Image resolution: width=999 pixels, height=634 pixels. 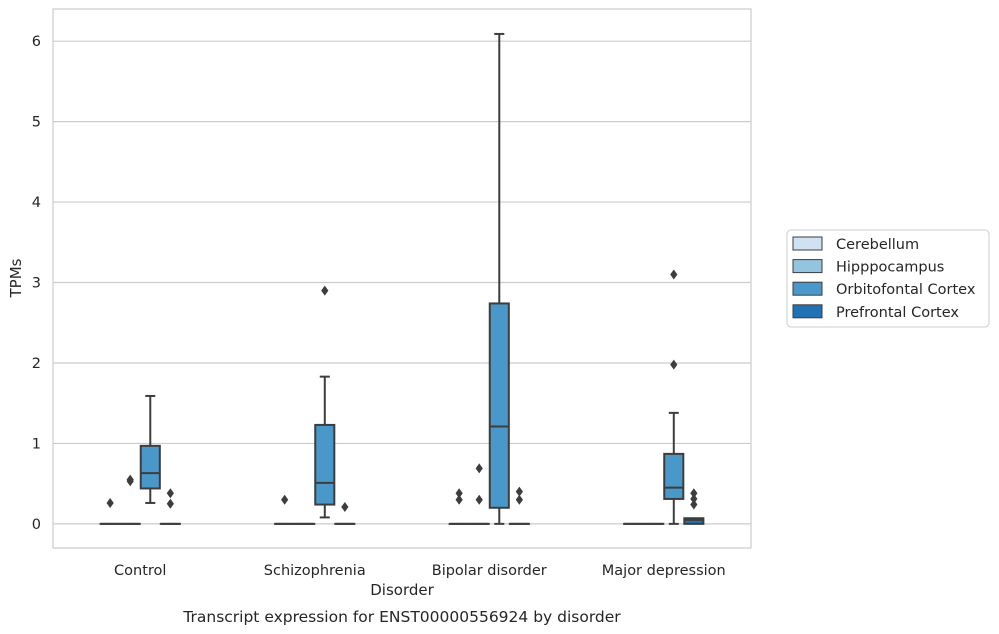 What do you see at coordinates (36, 42) in the screenshot?
I see `y-tick-label: 6` at bounding box center [36, 42].